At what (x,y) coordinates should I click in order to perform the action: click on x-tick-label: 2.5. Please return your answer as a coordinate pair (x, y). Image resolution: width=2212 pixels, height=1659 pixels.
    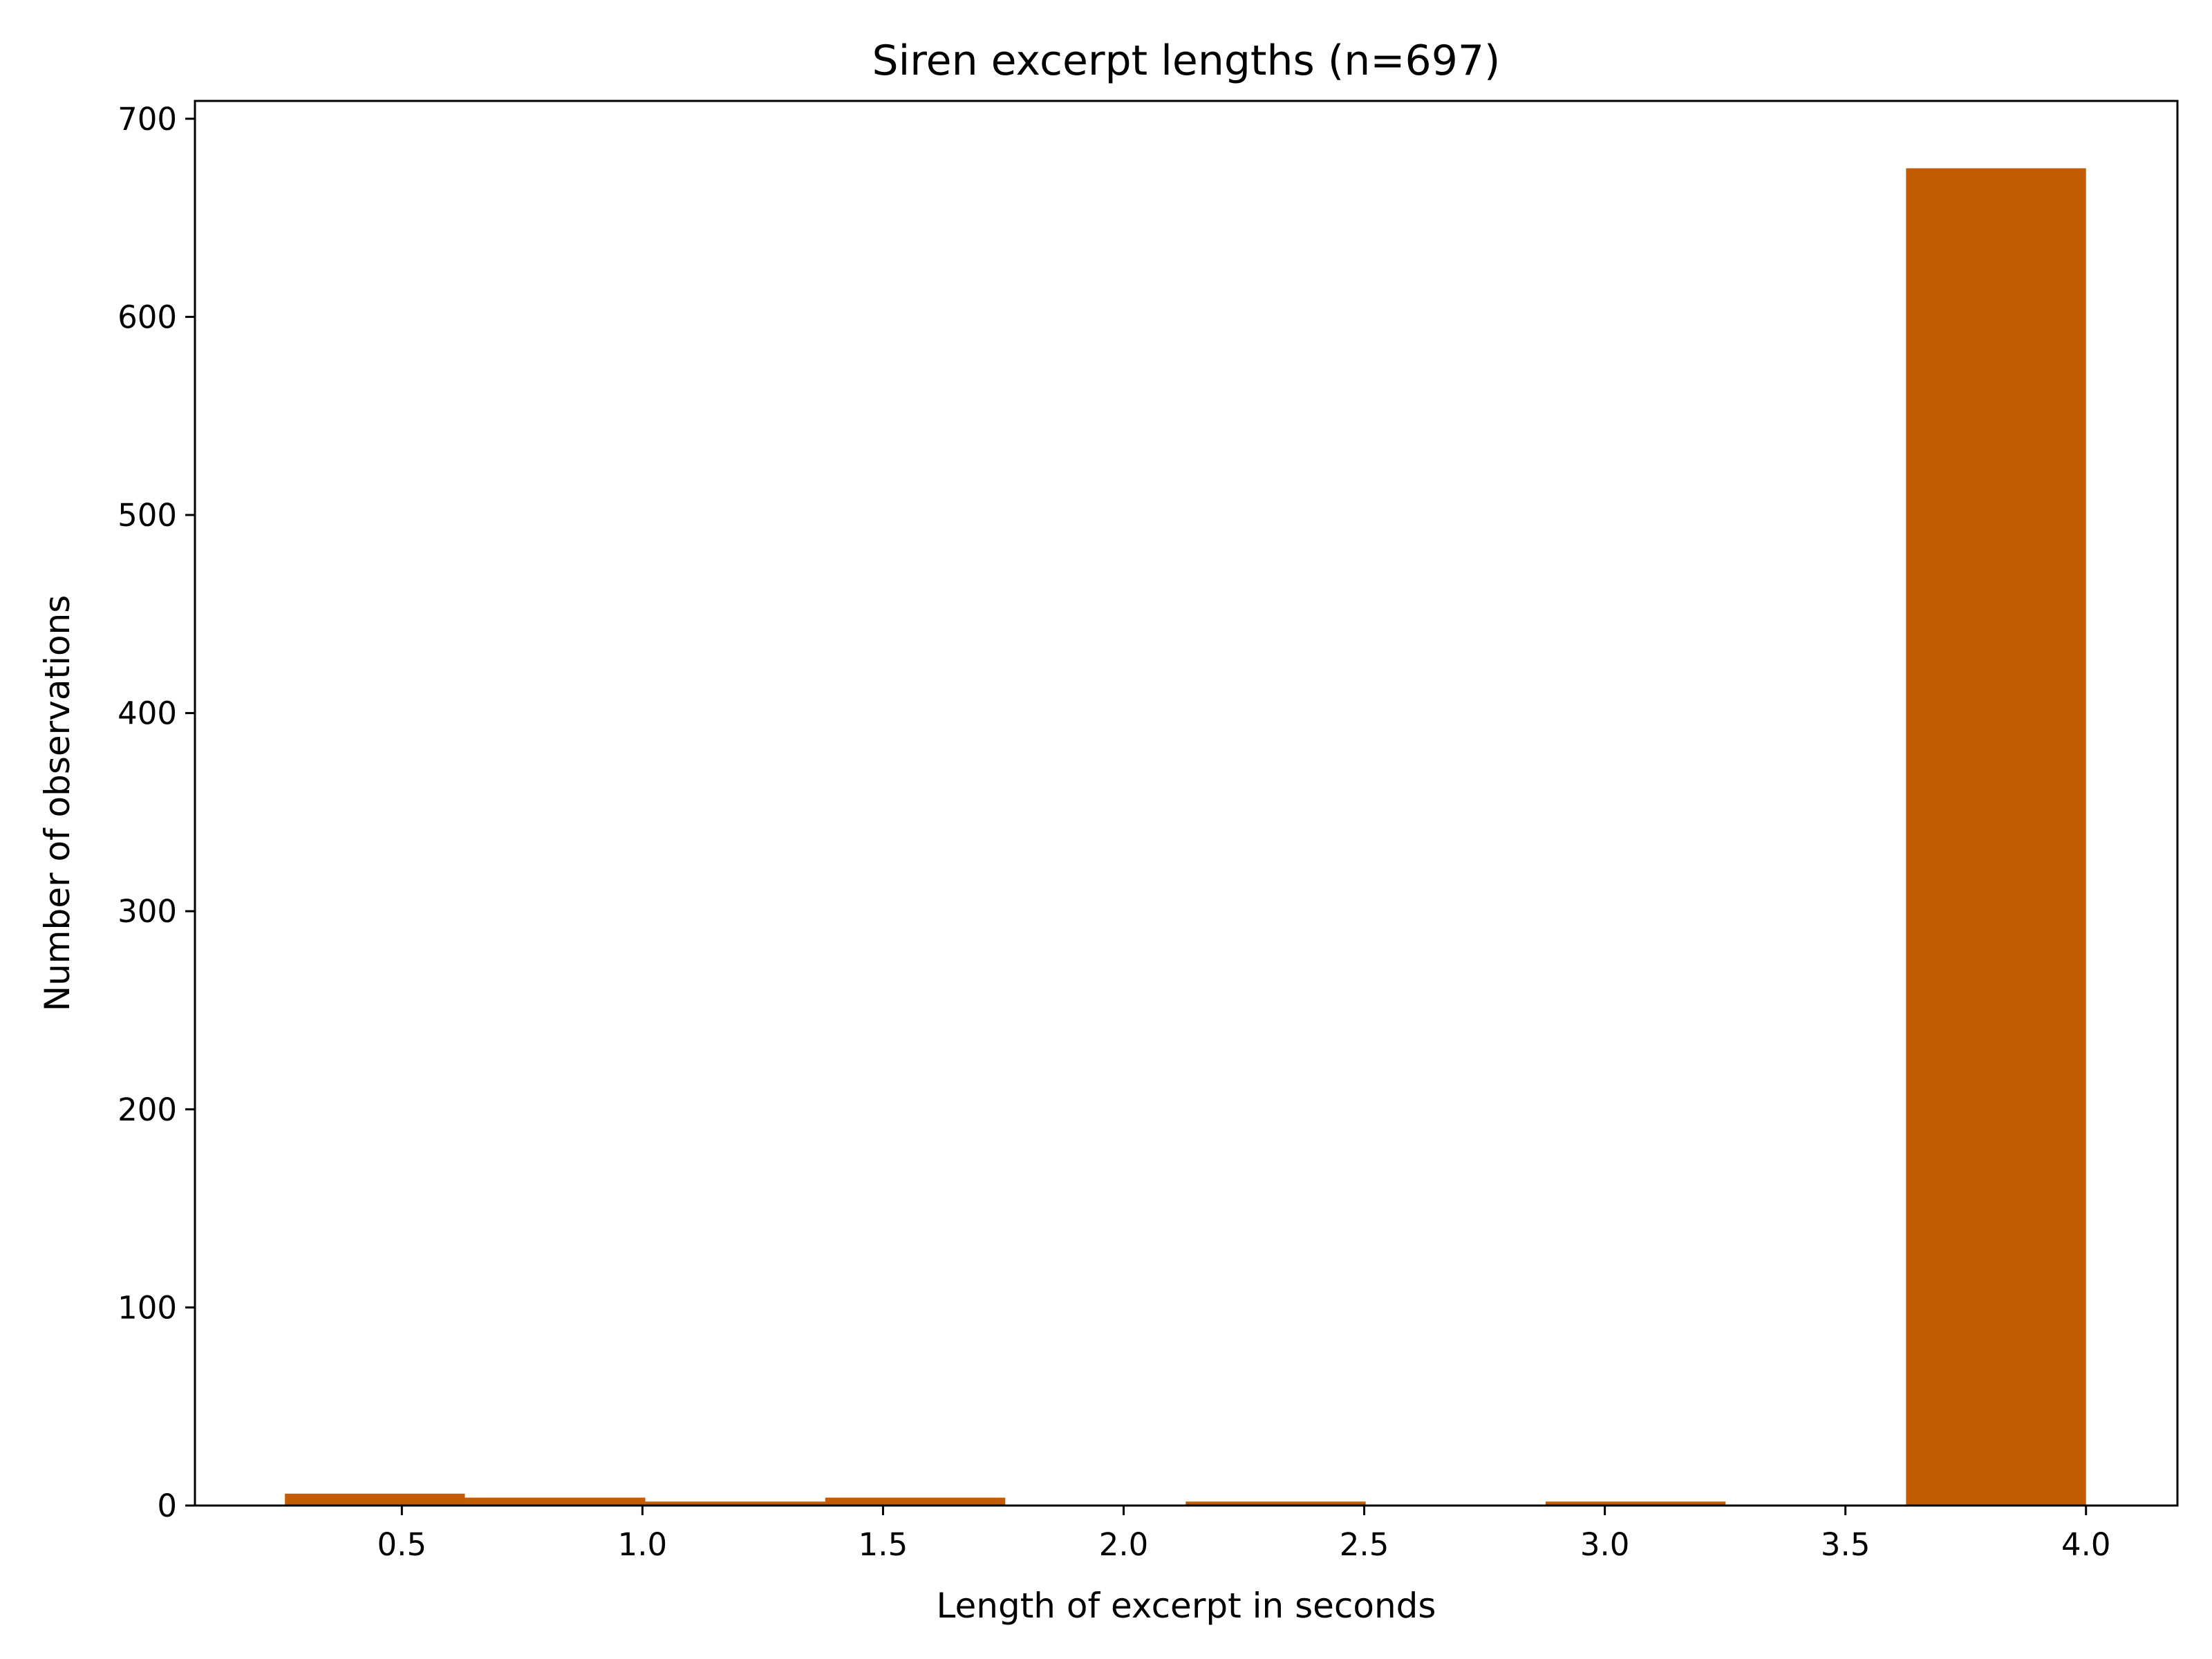
    Looking at the image, I should click on (1364, 1544).